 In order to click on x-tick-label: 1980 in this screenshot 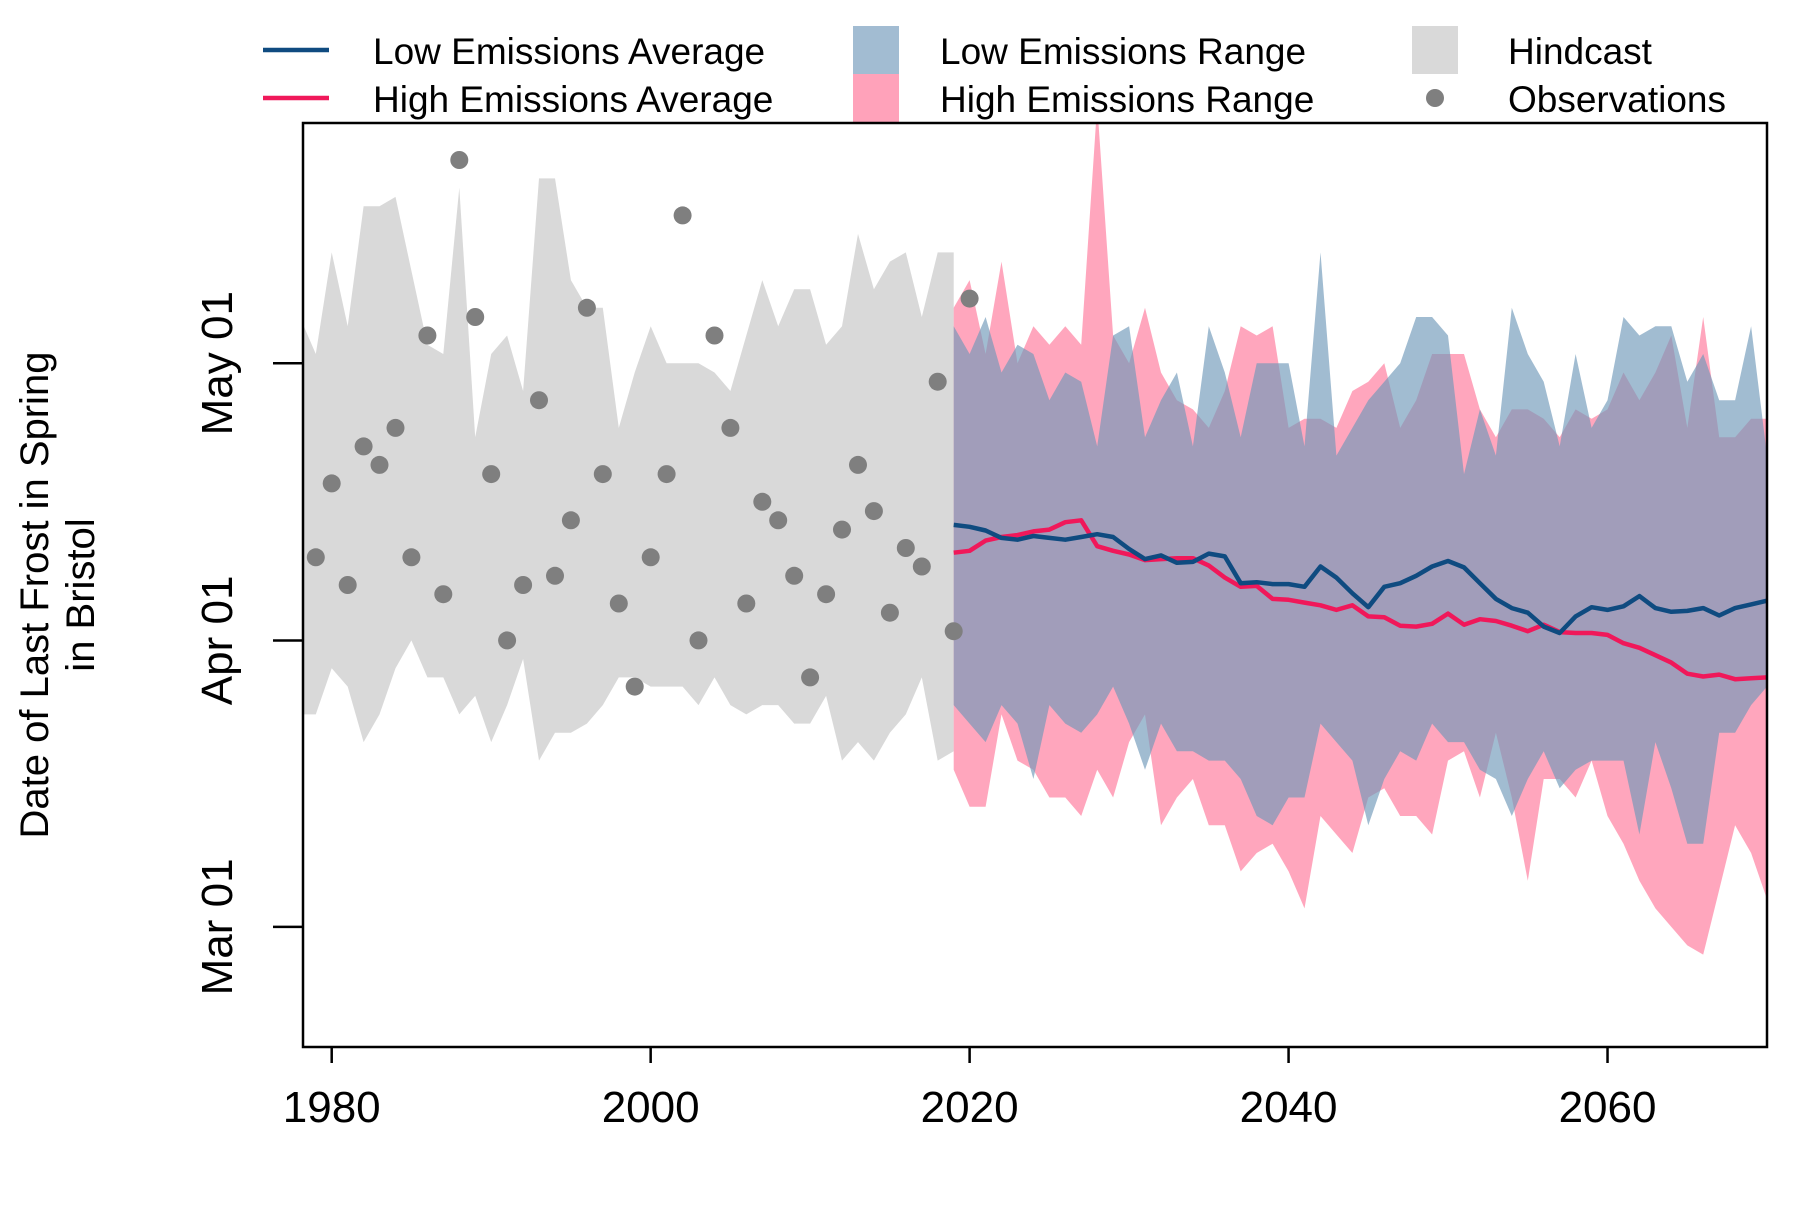, I will do `click(332, 1107)`.